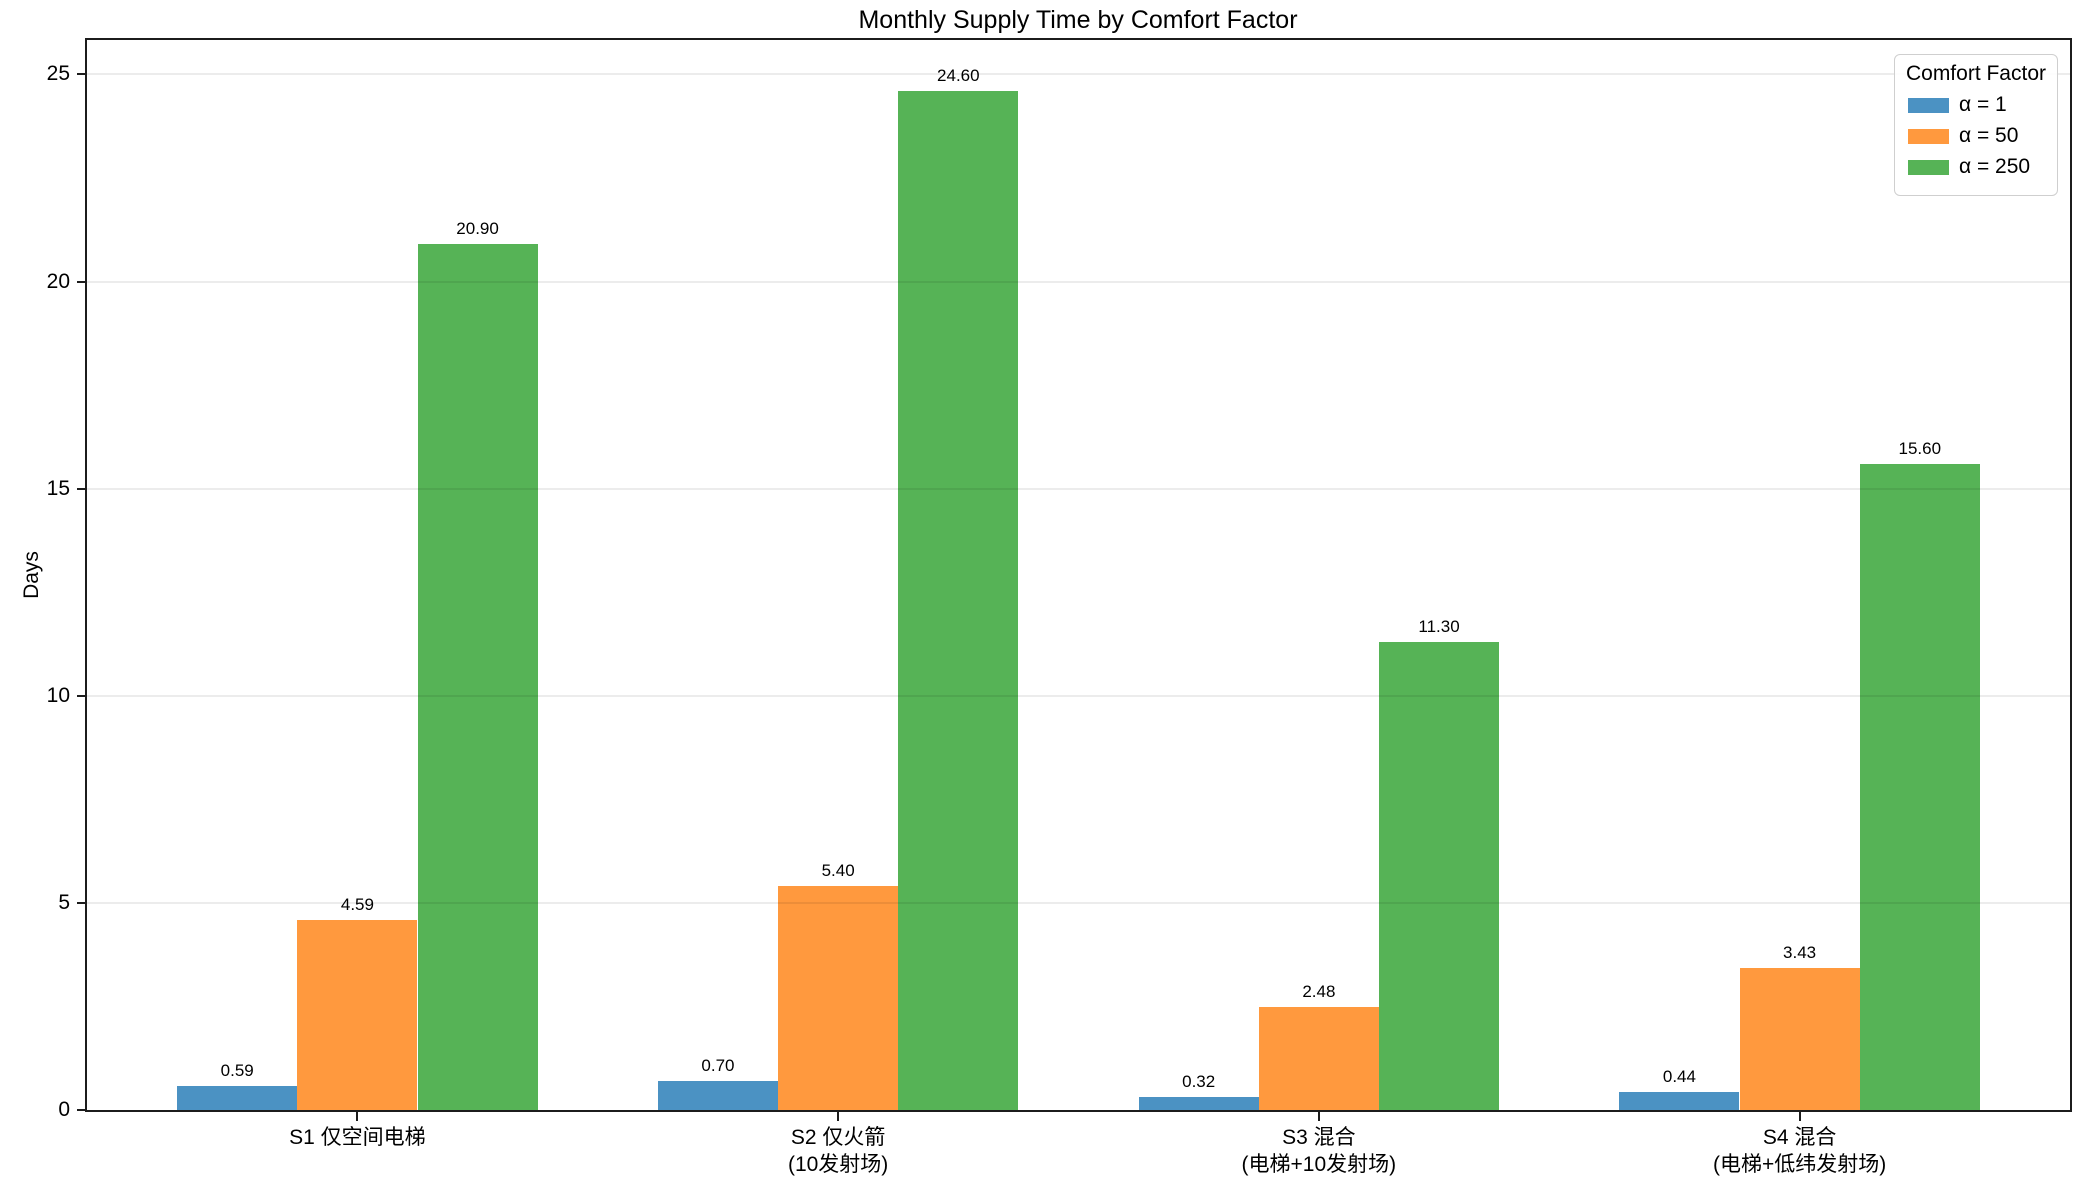 The height and width of the screenshot is (1182, 2085). What do you see at coordinates (1994, 166) in the screenshot?
I see `legend-label: α = 250` at bounding box center [1994, 166].